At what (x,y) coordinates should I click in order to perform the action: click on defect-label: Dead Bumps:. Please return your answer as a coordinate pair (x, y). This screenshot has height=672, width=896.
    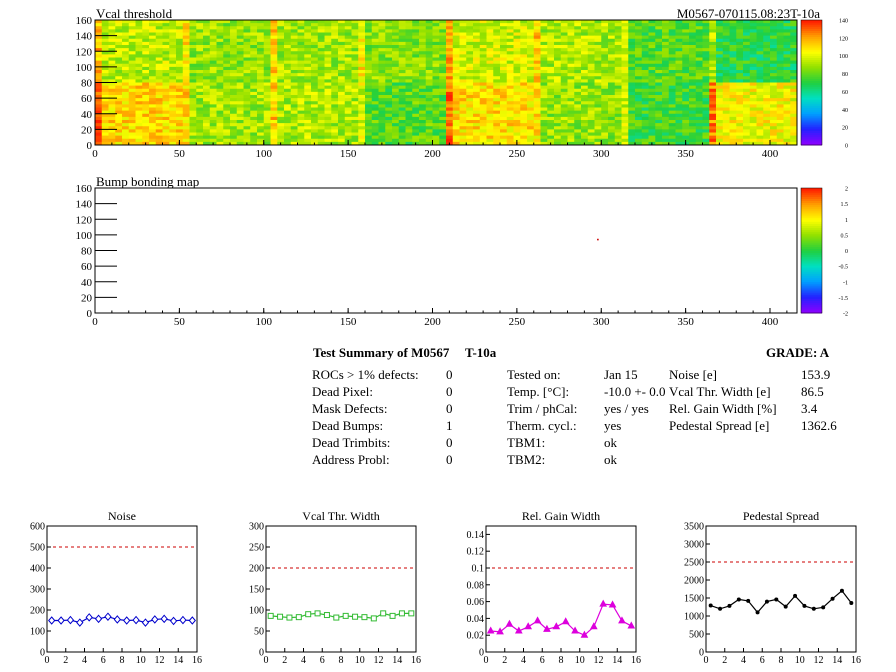
    Looking at the image, I should click on (348, 425).